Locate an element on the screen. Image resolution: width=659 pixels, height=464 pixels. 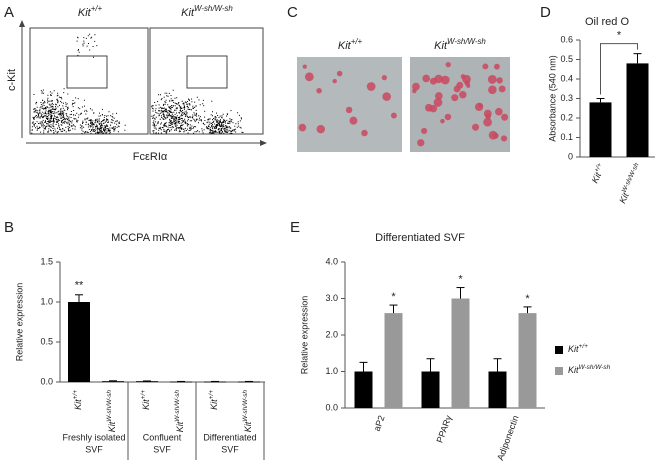
chart-title: Oil red O is located at coordinates (607, 22).